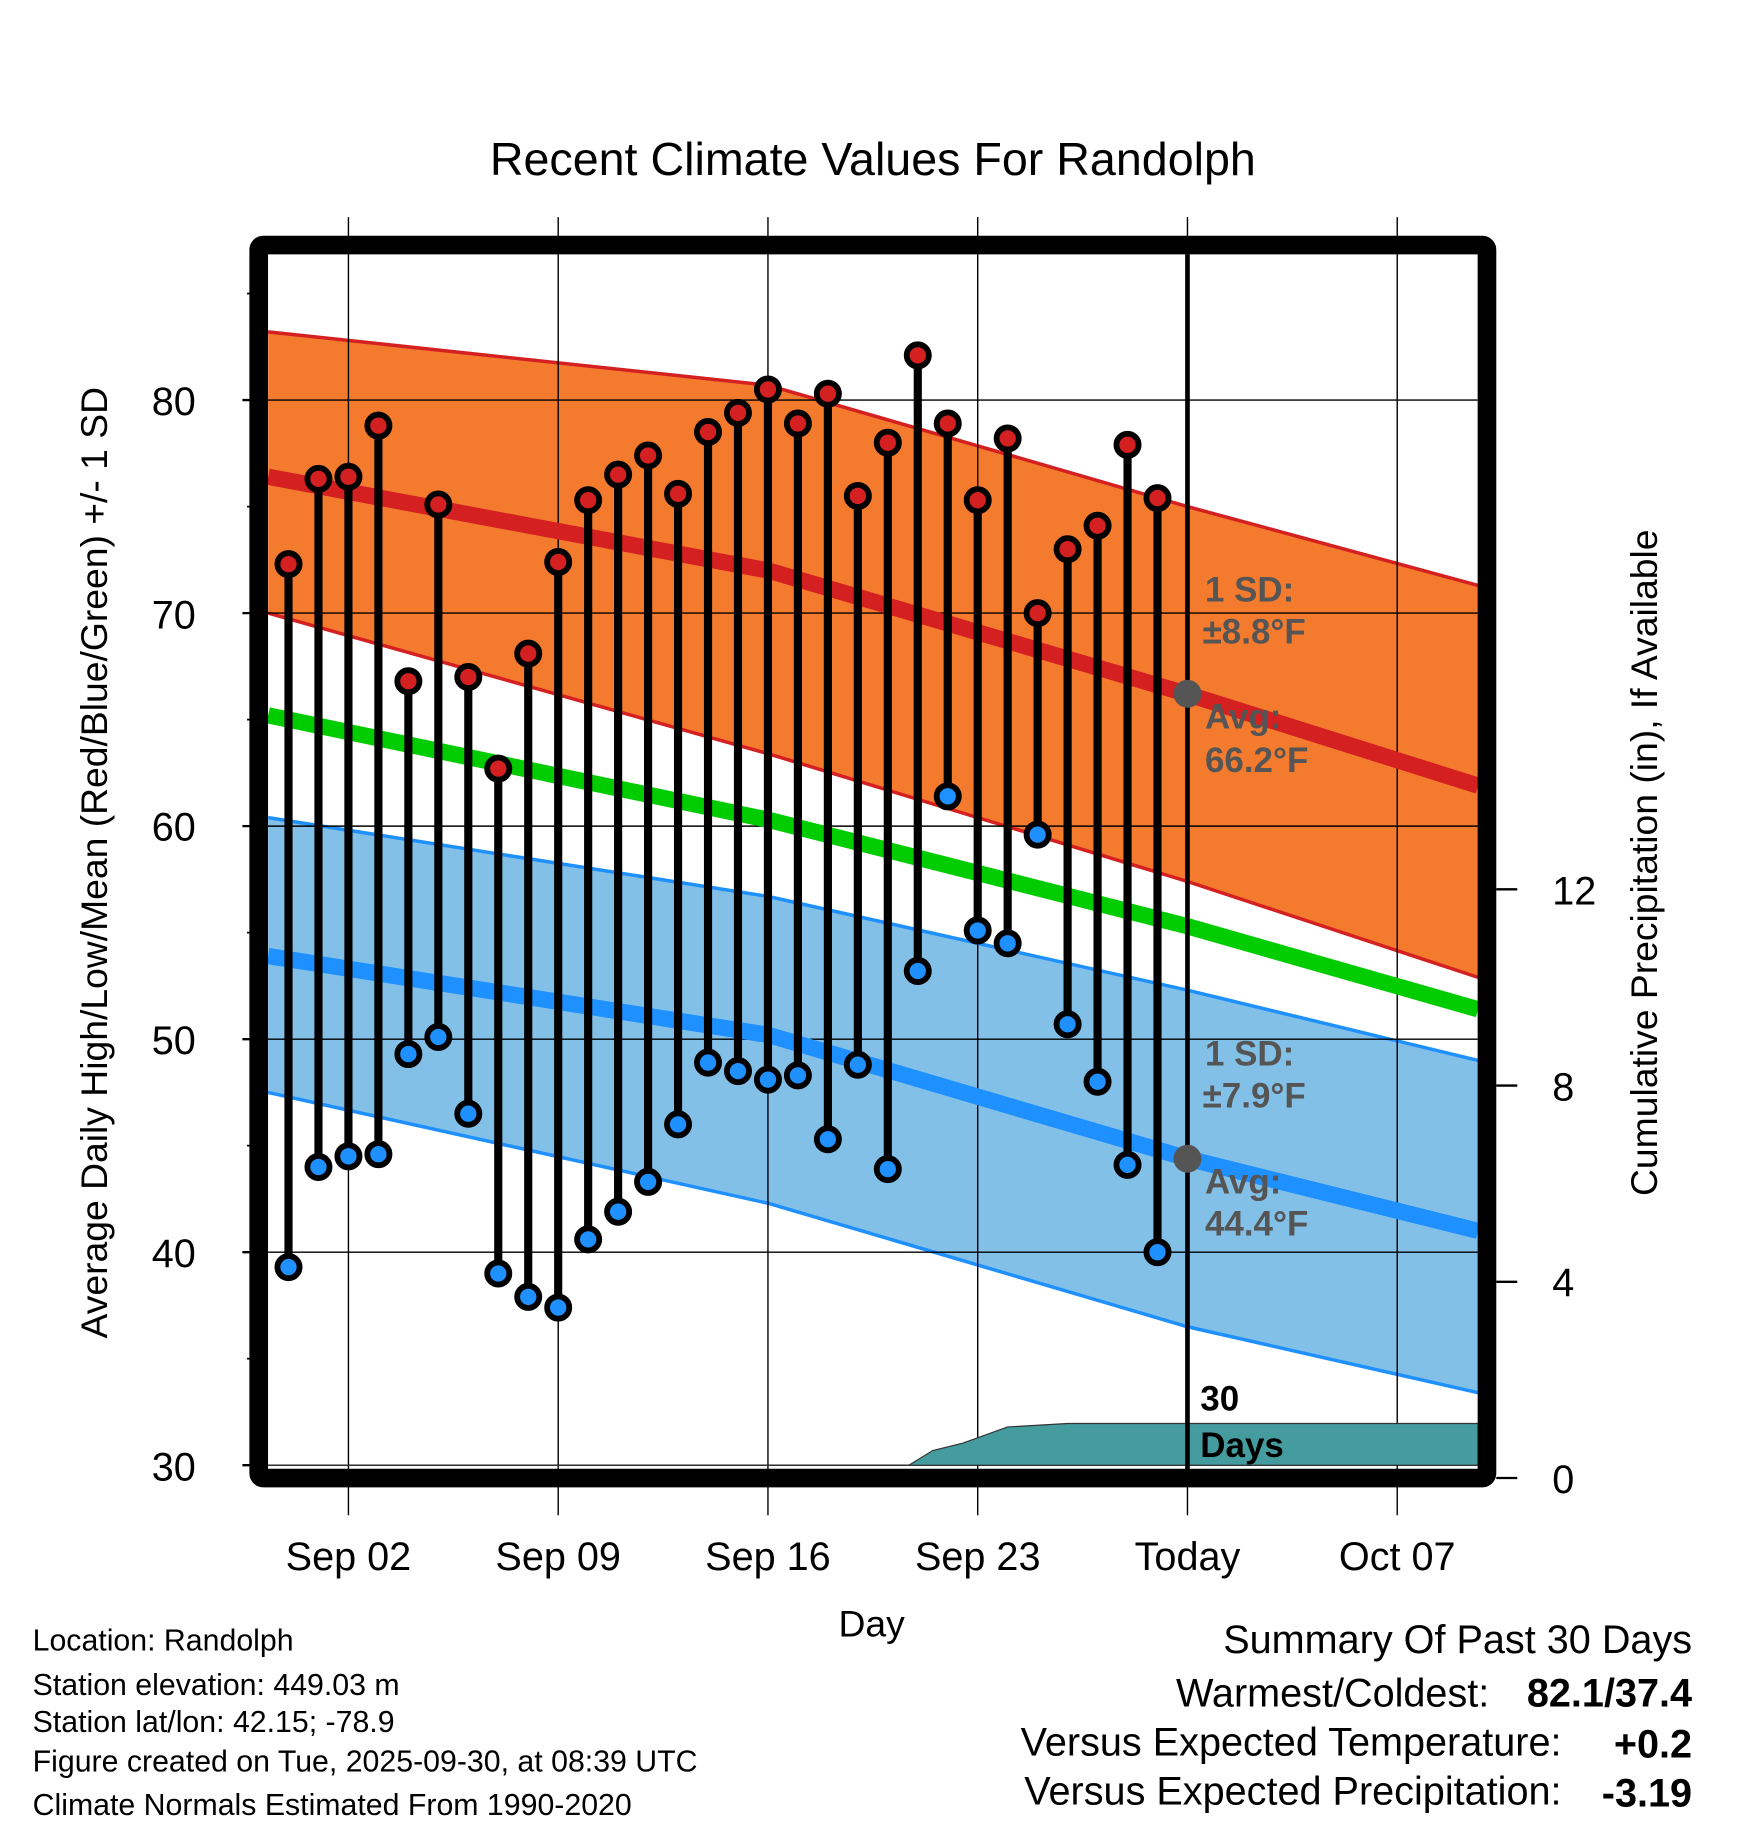 The image size is (1748, 1828). I want to click on precip-cumulative-area, so click(873, 1444).